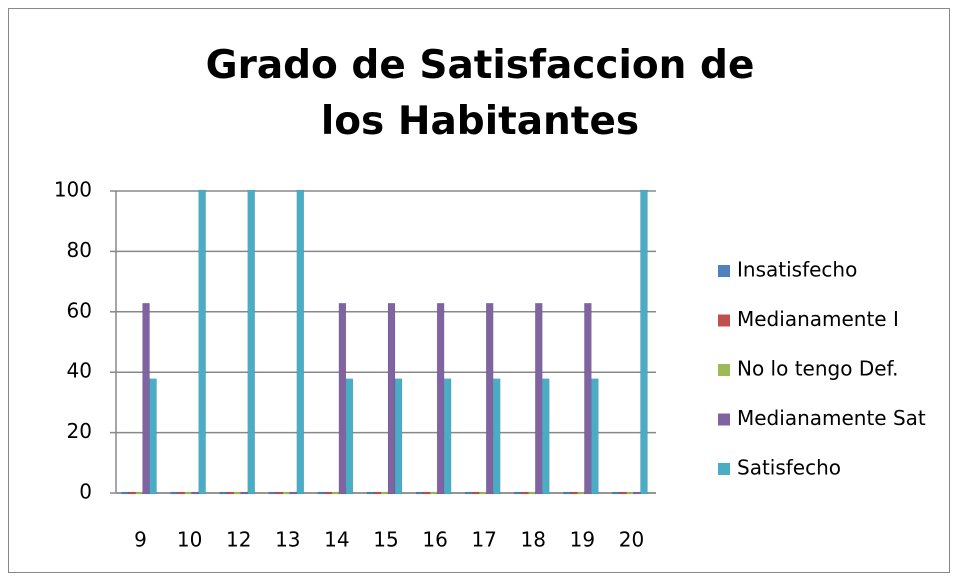  I want to click on x-tick-label: 13, so click(287, 540).